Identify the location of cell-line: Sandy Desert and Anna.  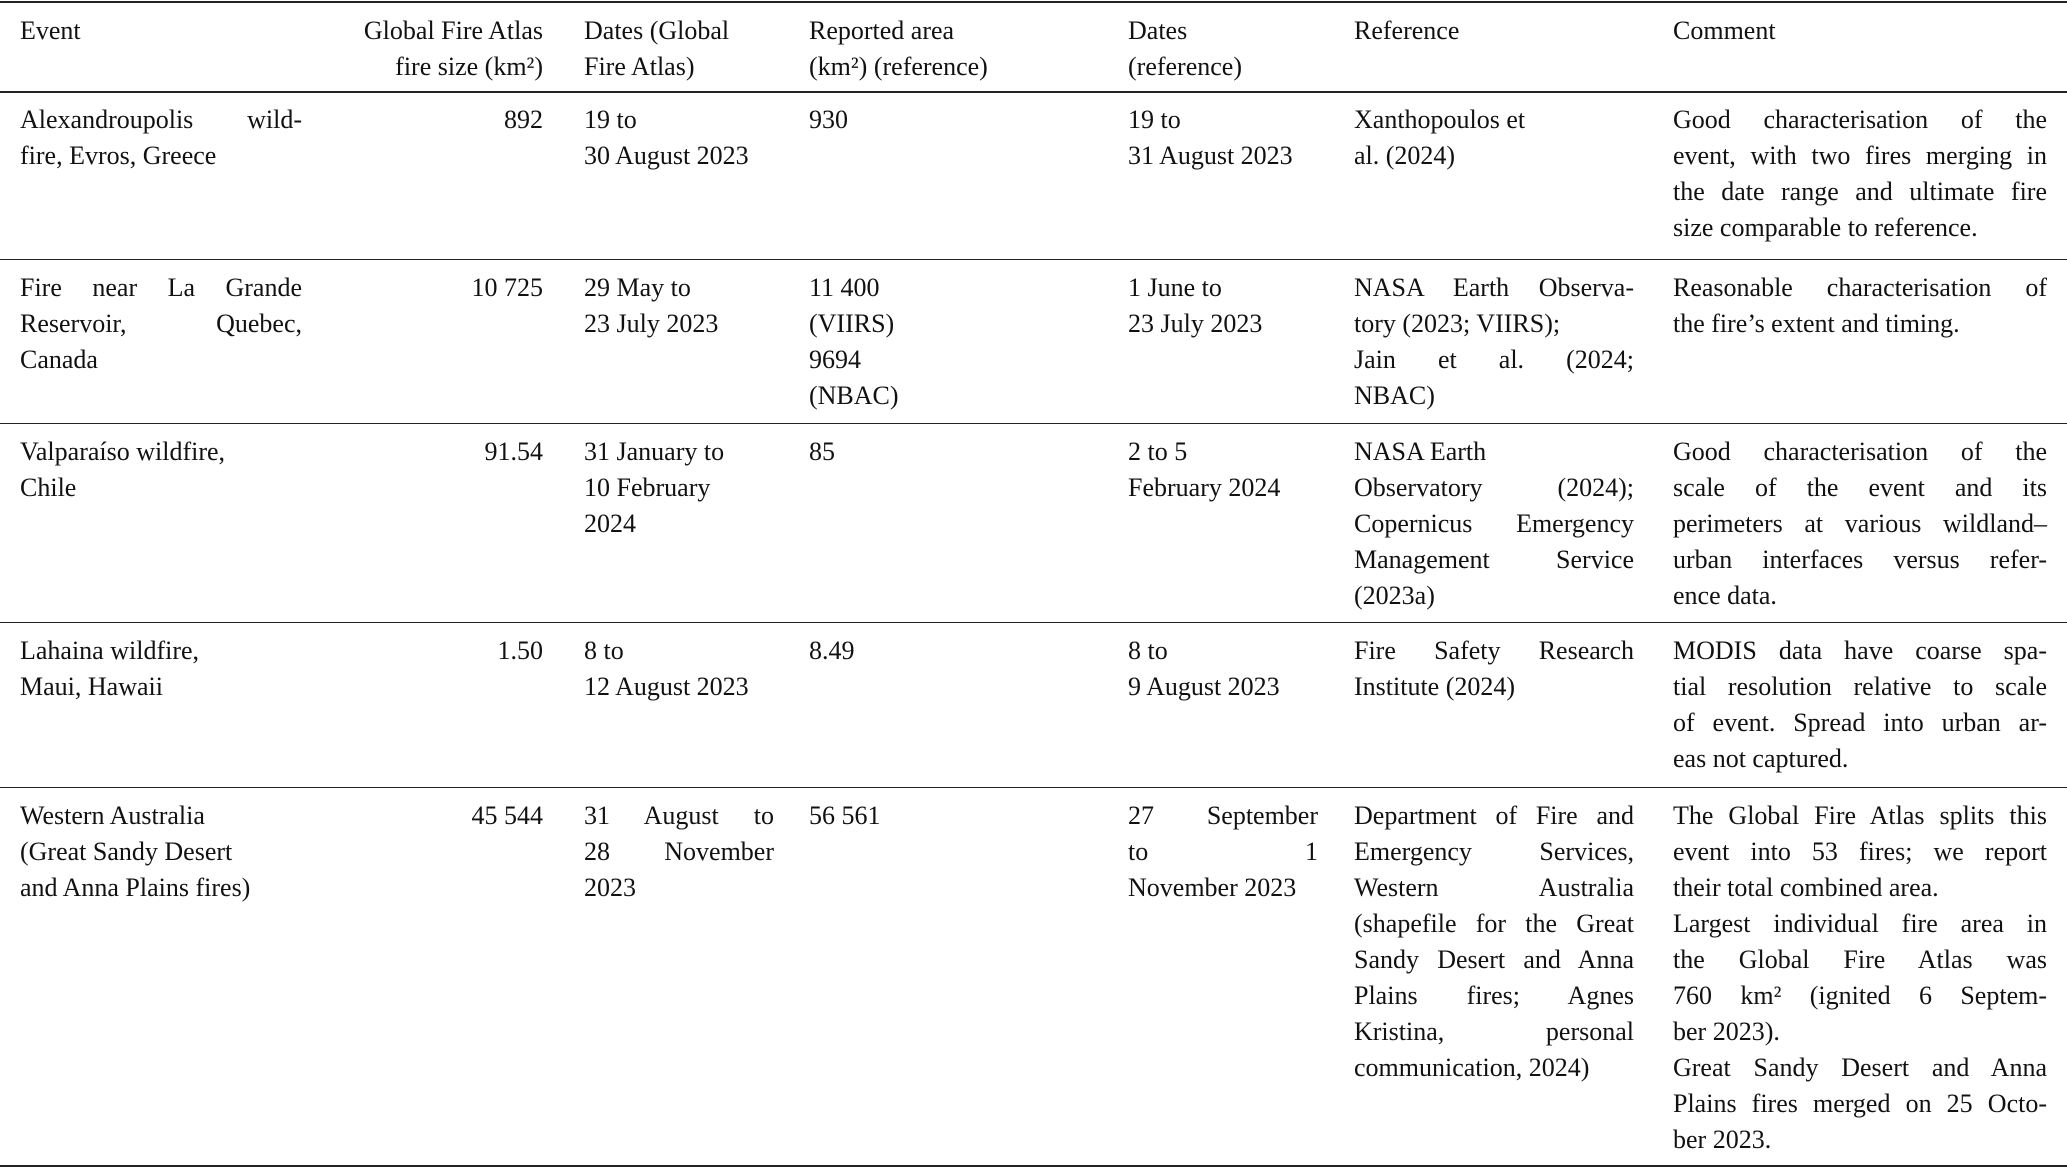
(1494, 959).